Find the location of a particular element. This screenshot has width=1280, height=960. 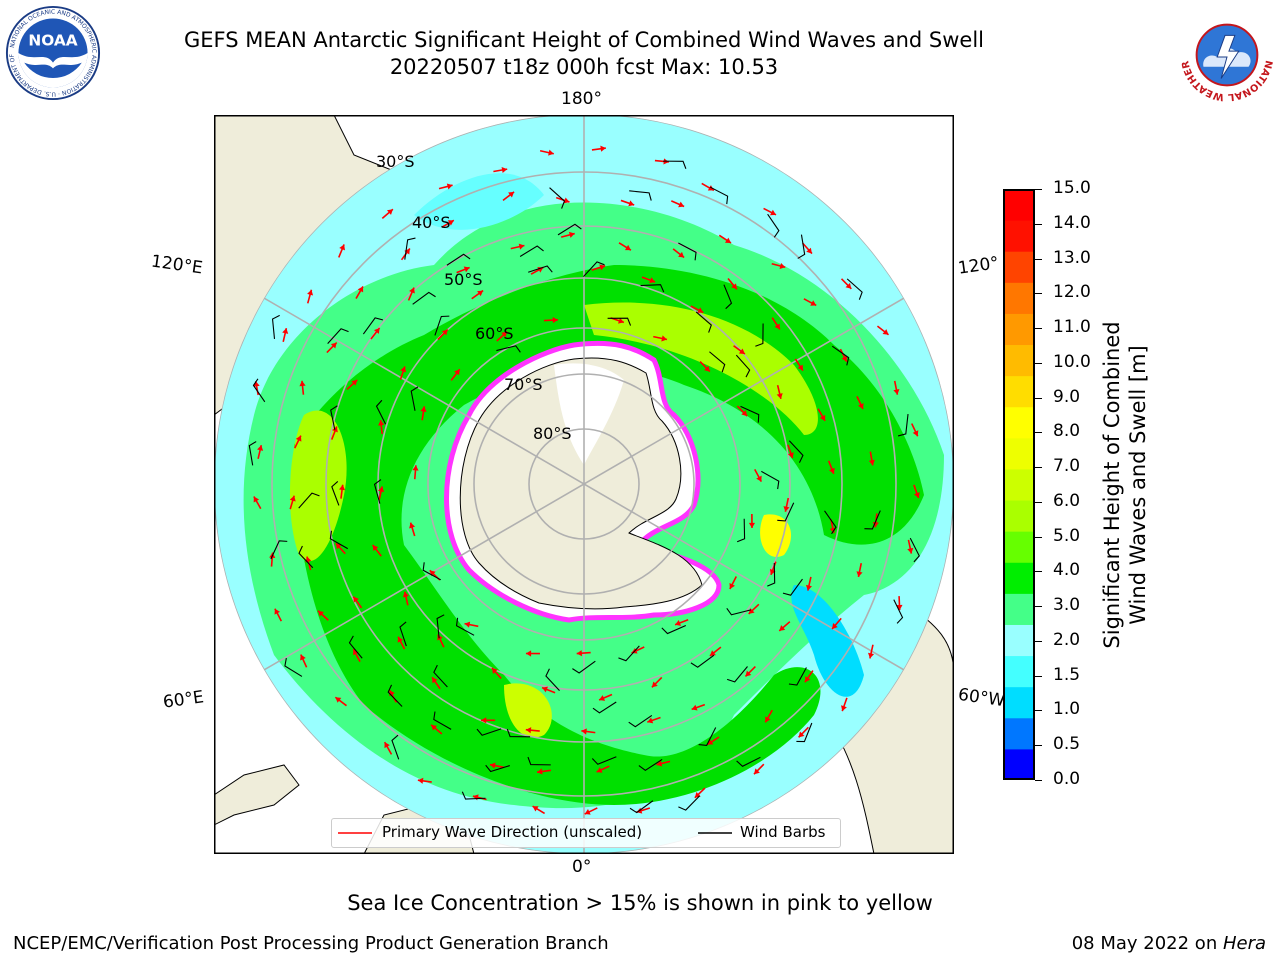

lon-label-120e: 120°E is located at coordinates (176, 265).